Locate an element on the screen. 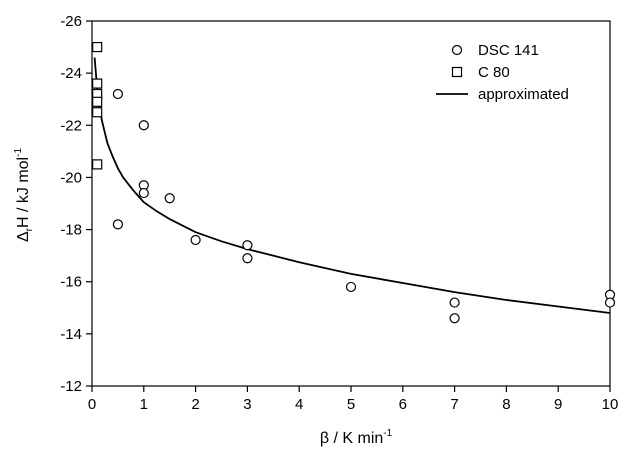  y-axis-title-sup: -1 is located at coordinates (18, 152).